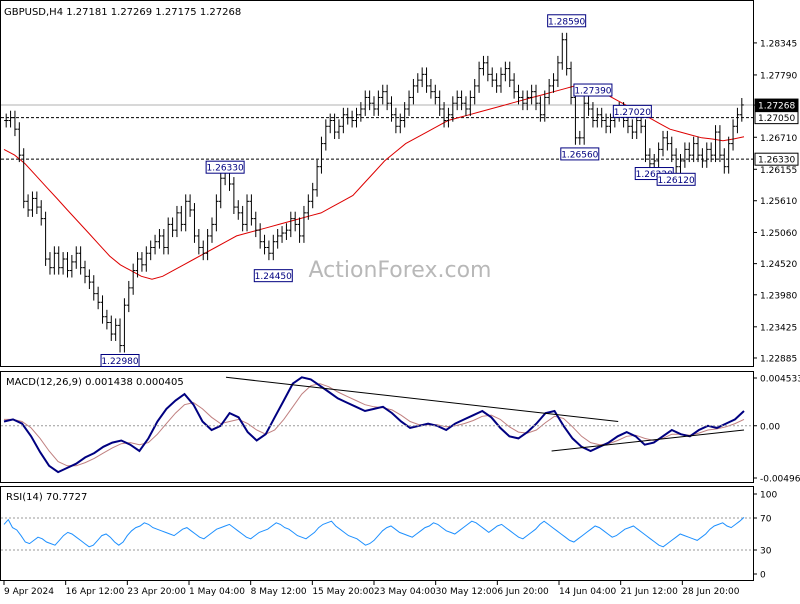  I want to click on price-y-tick-label: 1.26155, so click(778, 171).